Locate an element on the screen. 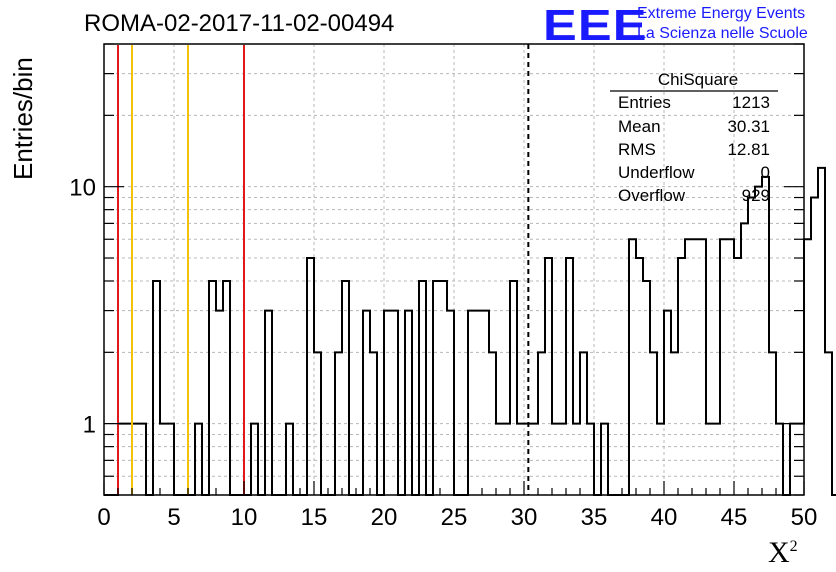 Image resolution: width=836 pixels, height=572 pixels. x-tick-label: 30 is located at coordinates (524, 517).